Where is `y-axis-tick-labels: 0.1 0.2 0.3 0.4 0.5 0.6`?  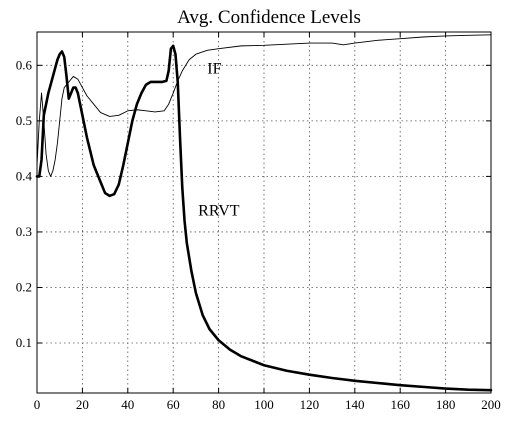
y-axis-tick-labels: 0.1 0.2 0.3 0.4 0.5 0.6 is located at coordinates (24, 203).